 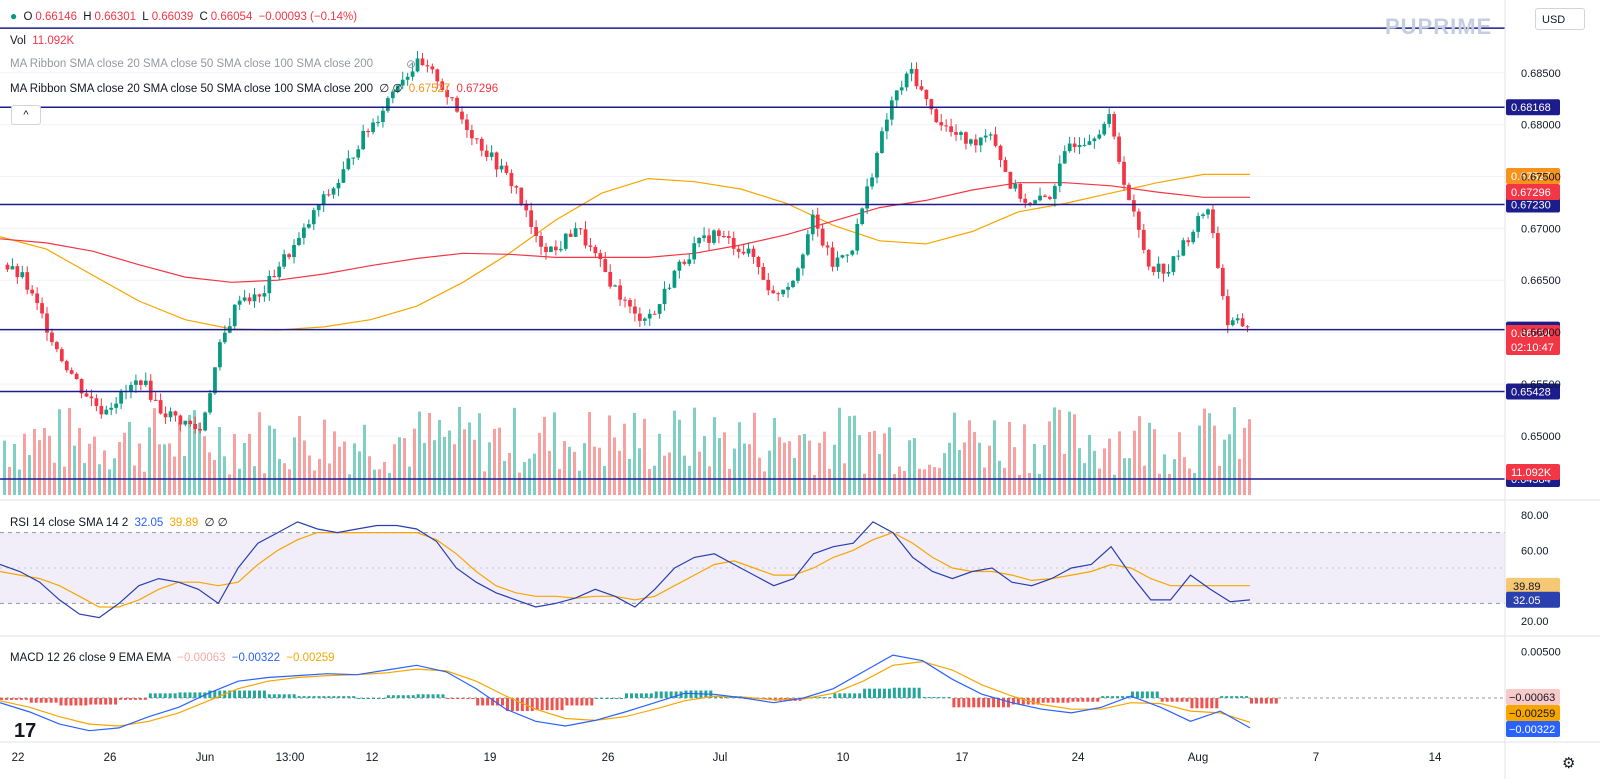 I want to click on rsi-legend: RSI 14 close SMA 14 2 32.05 39.89 ∅ ∅, so click(x=120, y=522).